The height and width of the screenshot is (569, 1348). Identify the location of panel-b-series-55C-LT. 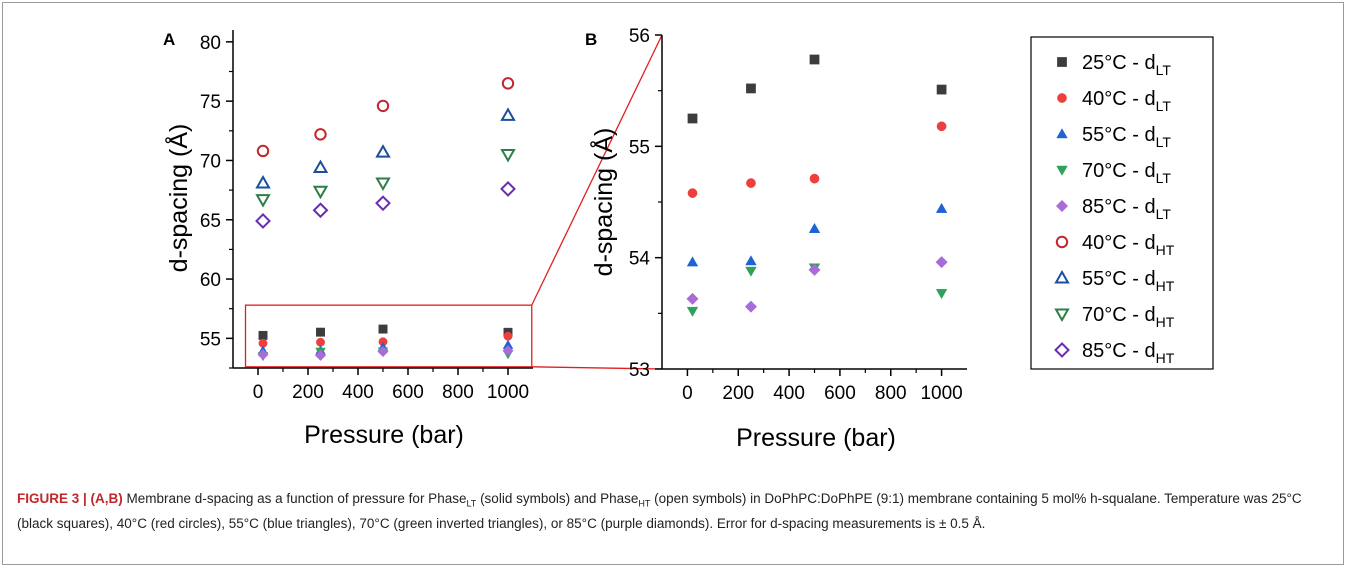
(817, 234).